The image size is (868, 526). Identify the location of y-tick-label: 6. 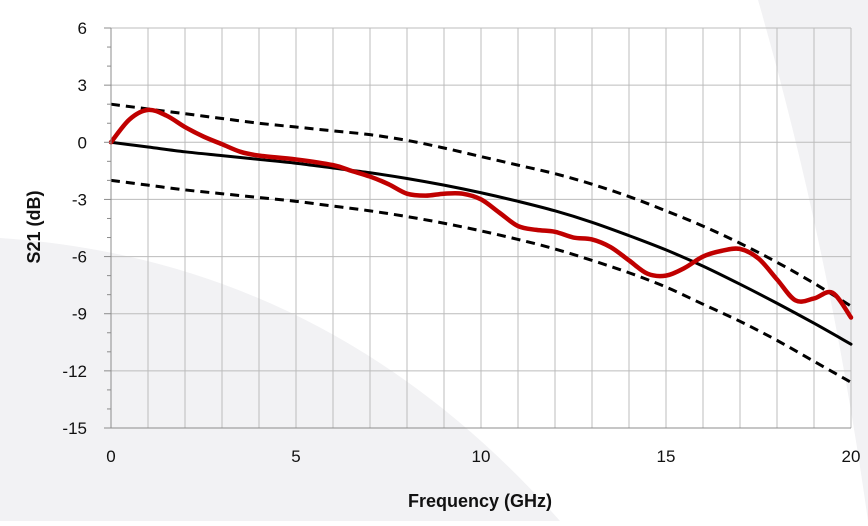
(82, 28).